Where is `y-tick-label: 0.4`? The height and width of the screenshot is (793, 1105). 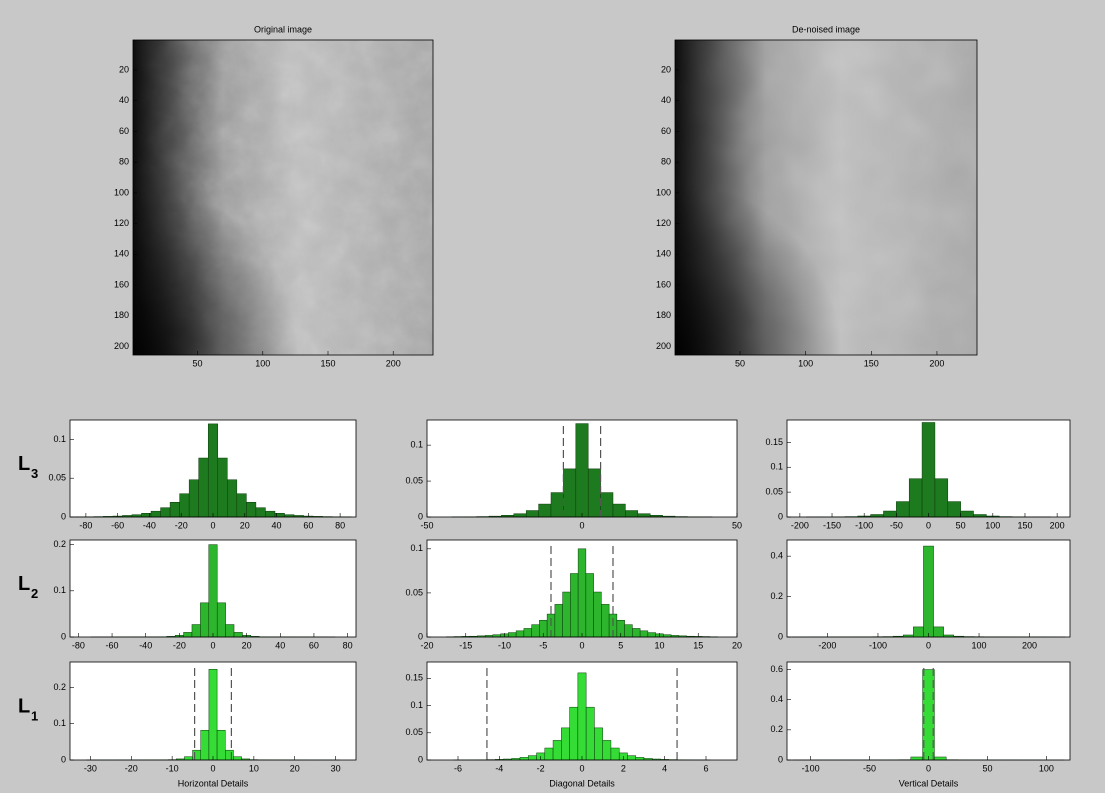 y-tick-label: 0.4 is located at coordinates (776, 556).